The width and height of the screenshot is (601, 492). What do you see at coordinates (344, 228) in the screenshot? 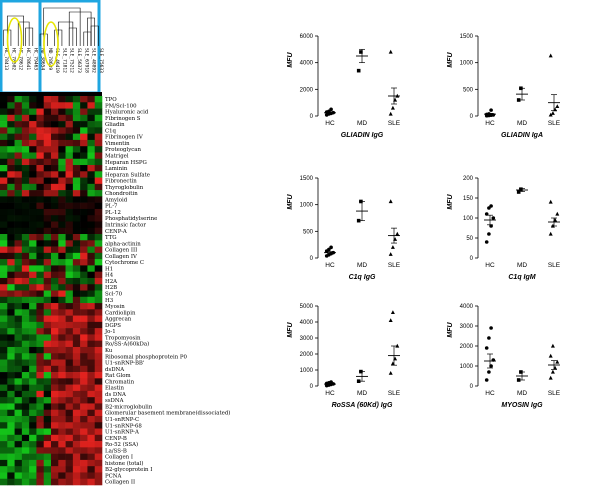
I see `scatter-plot-3: 0 500 1000 1500 MFU HC MD SLE C1q IgG` at bounding box center [344, 228].